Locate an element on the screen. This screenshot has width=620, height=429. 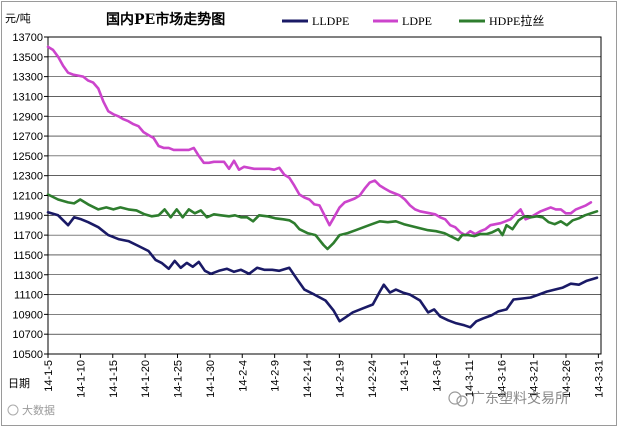
watermark-bottom-left: 大数据 is located at coordinates (31, 410).